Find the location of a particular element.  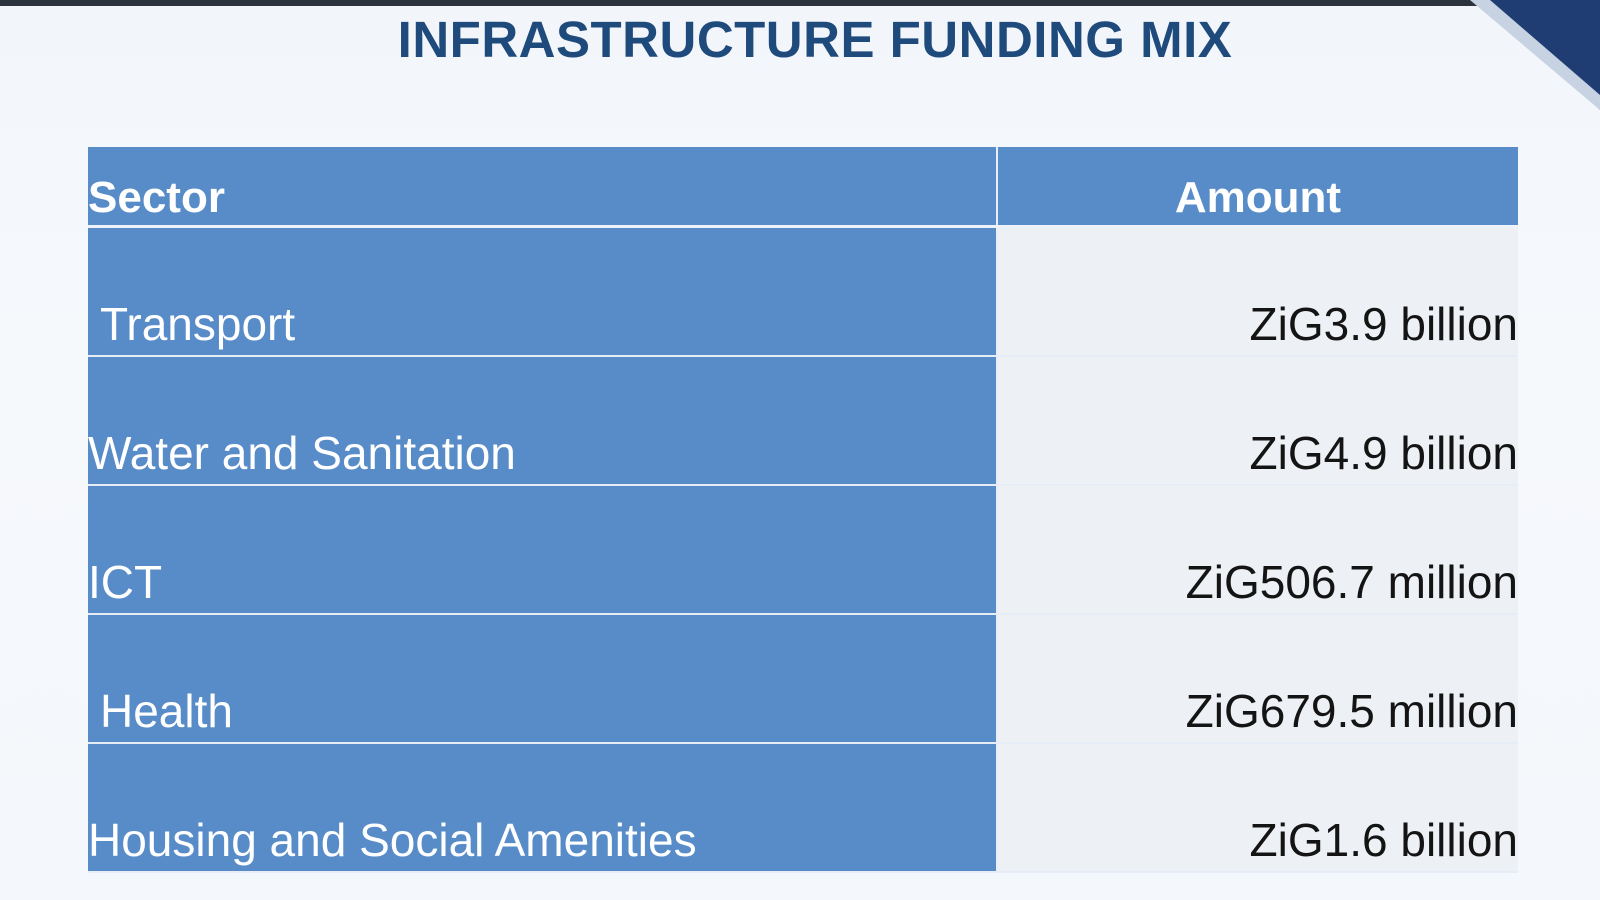

sector-cell: Transport is located at coordinates (543, 291).